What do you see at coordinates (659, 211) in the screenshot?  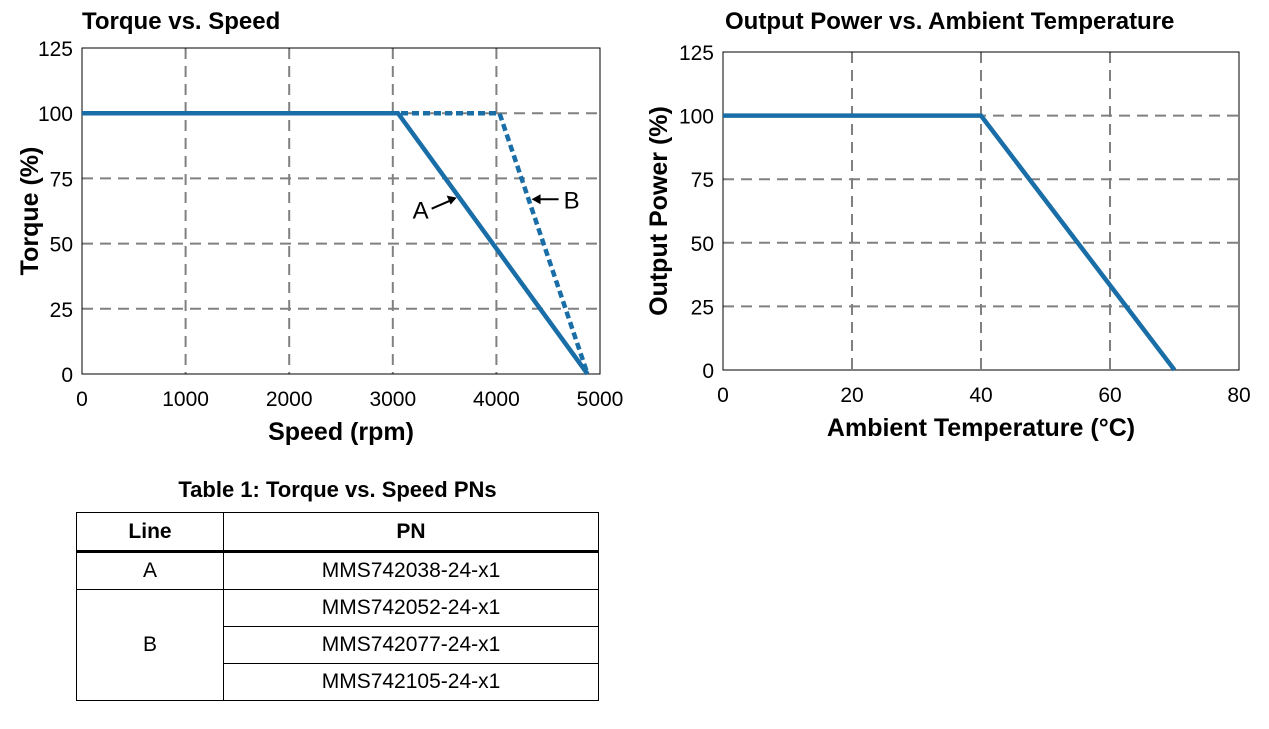 I see `y-axis-label: Output Power (%)` at bounding box center [659, 211].